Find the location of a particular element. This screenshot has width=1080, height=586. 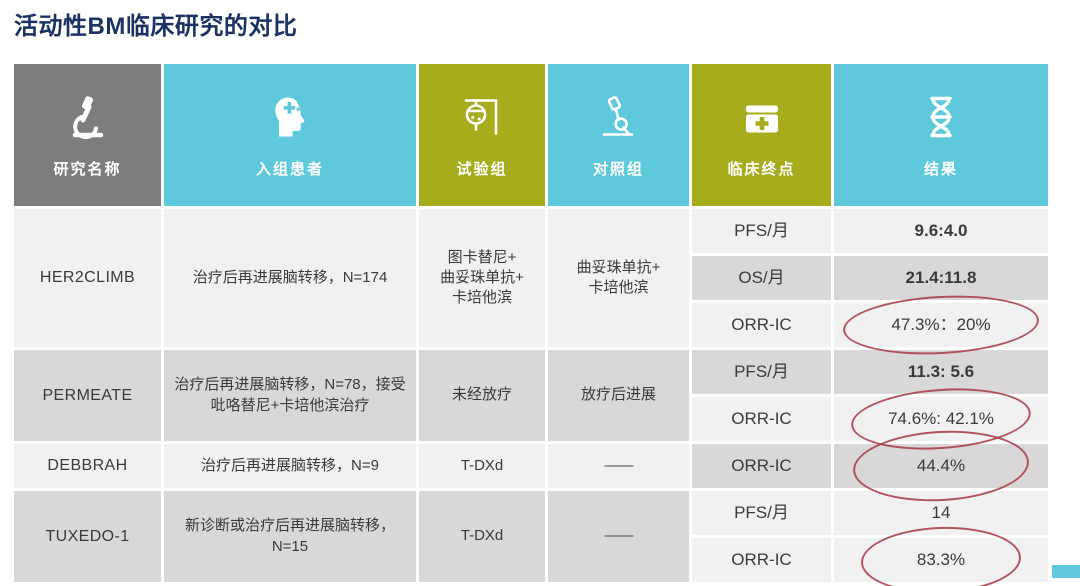

patient-head-icon is located at coordinates (290, 117).